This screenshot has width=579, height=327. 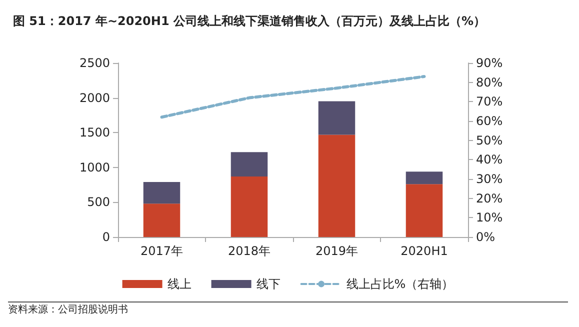 I want to click on y2-tick-label: 80%, so click(x=489, y=82).